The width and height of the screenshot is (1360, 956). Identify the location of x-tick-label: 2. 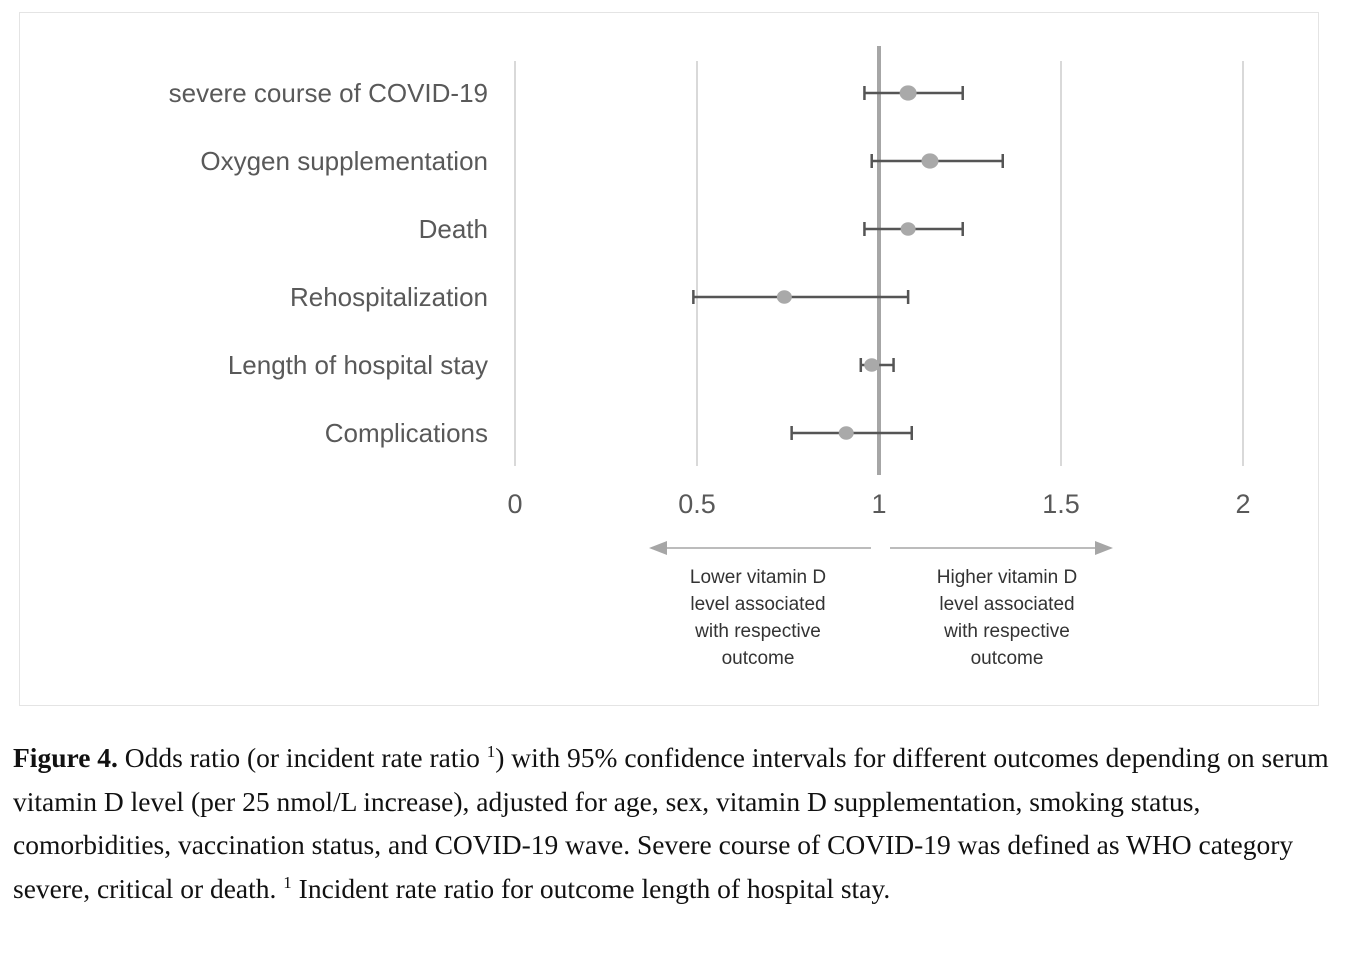
(1242, 504).